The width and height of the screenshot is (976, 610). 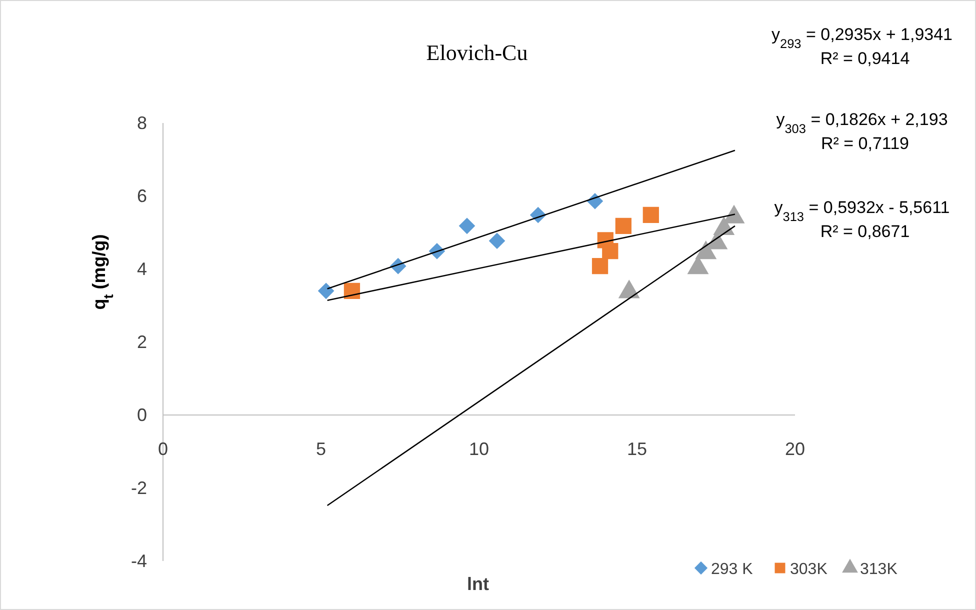 What do you see at coordinates (141, 415) in the screenshot?
I see `y-tick-label: 0` at bounding box center [141, 415].